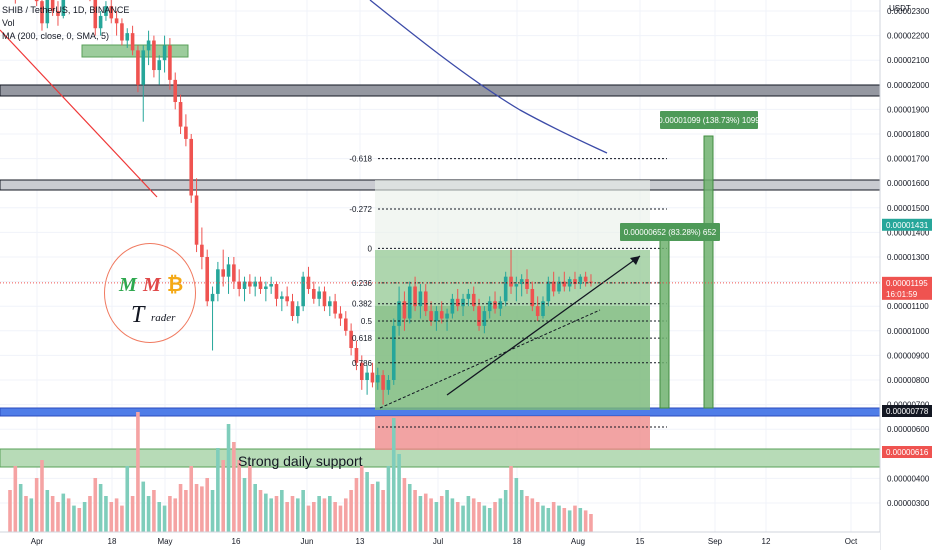  Describe the element at coordinates (152, 285) in the screenshot. I see `logo-m-red: M` at that location.